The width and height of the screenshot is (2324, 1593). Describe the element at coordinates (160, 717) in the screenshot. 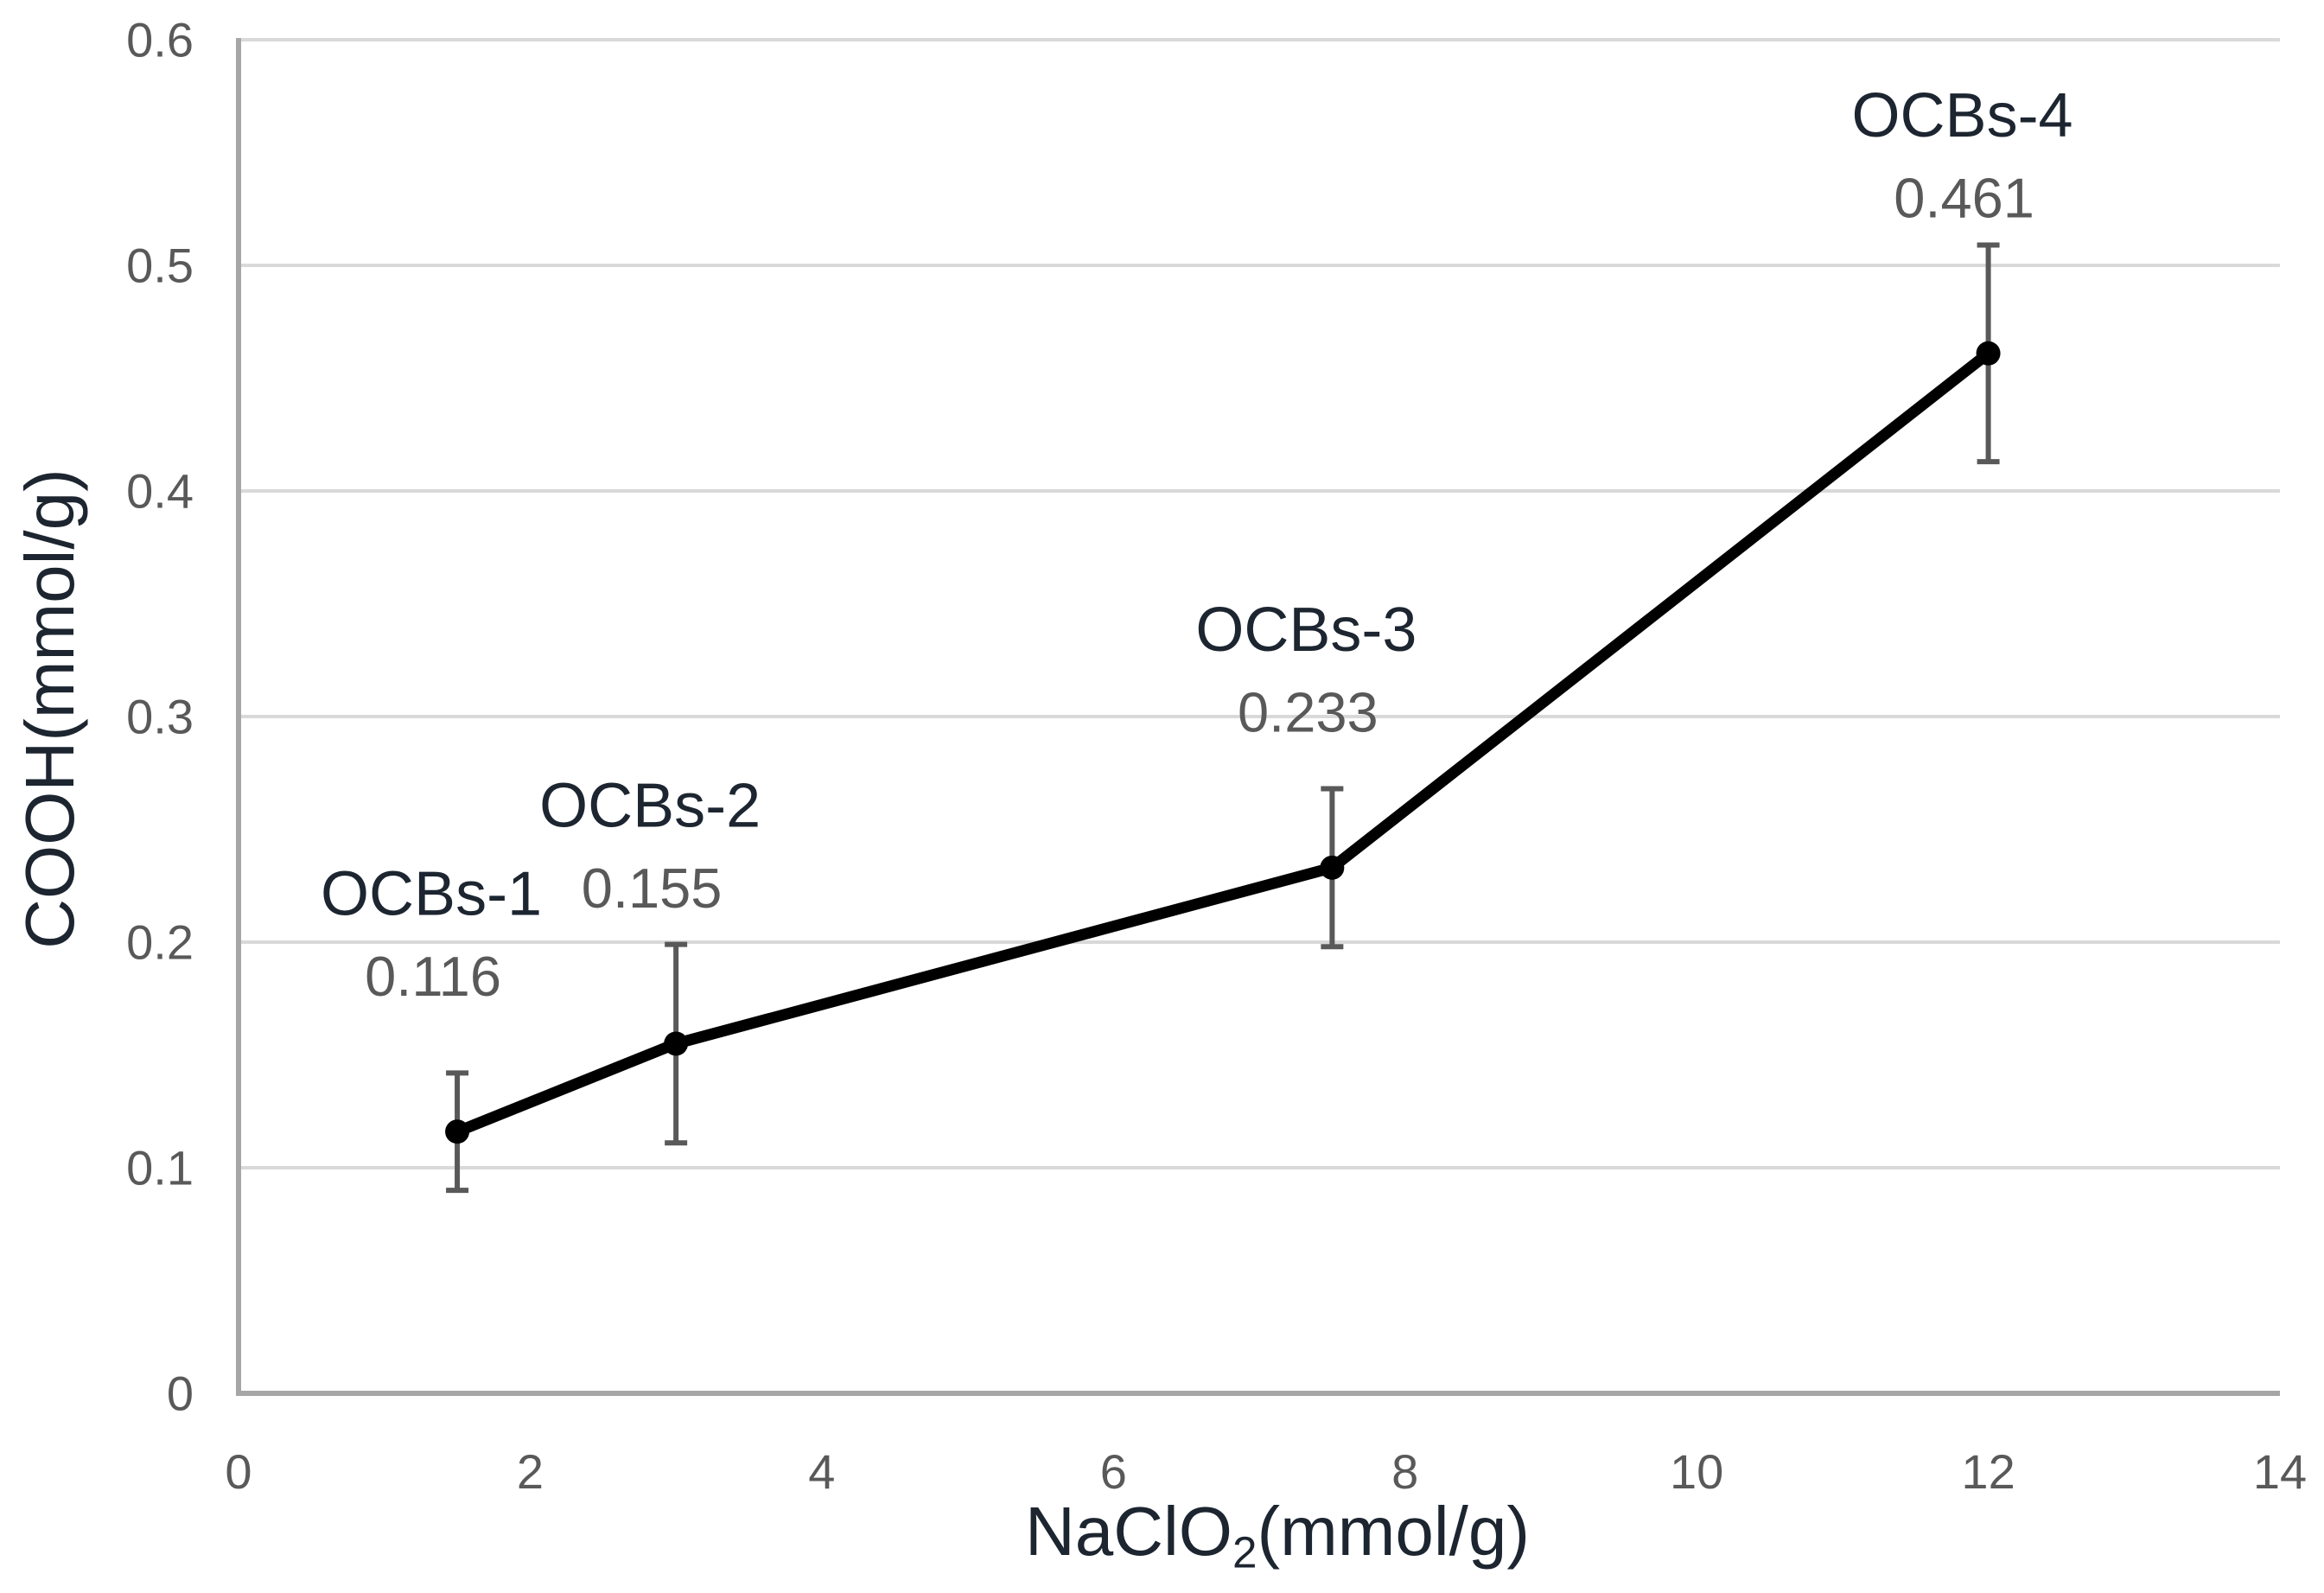

I see `y-tick-label: 0.3` at that location.